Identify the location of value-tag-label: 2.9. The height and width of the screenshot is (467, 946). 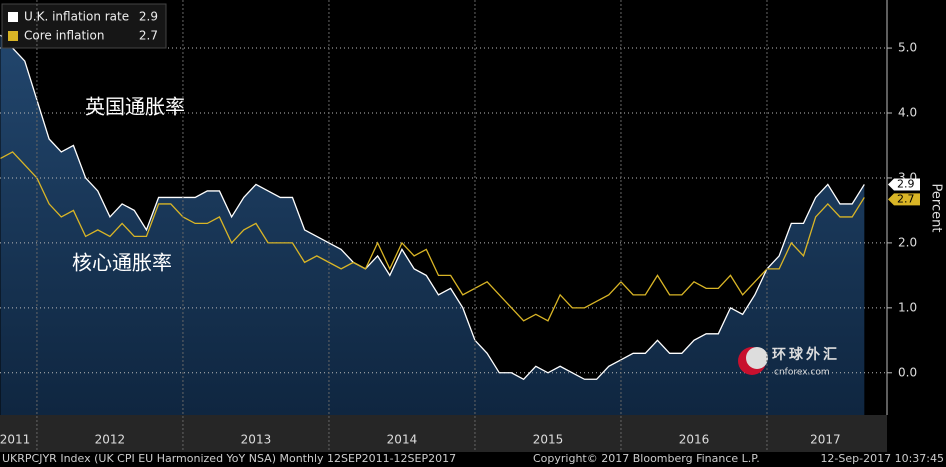
(906, 183).